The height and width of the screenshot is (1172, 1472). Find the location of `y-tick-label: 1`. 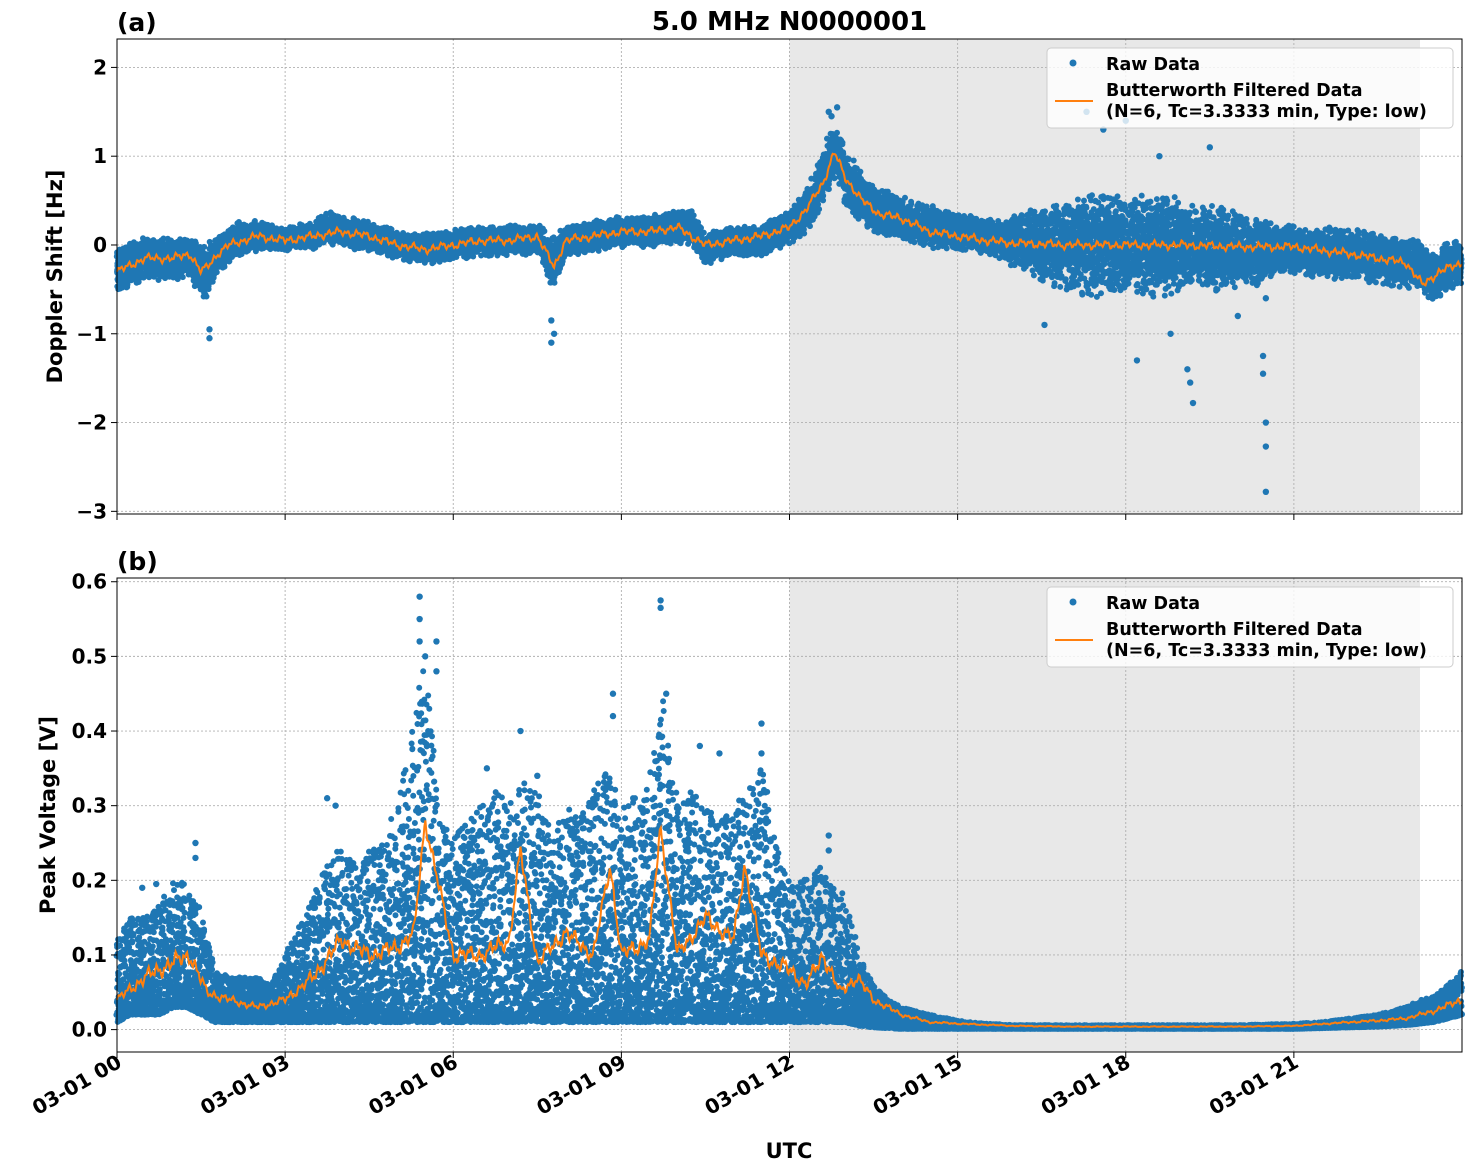

y-tick-label: 1 is located at coordinates (100, 156).